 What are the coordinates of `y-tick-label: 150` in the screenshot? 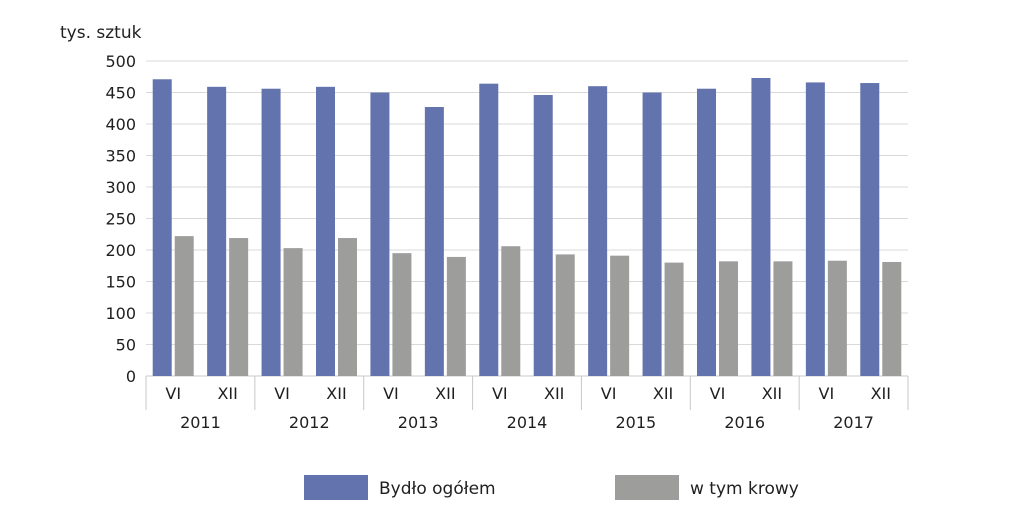 It's located at (120, 282).